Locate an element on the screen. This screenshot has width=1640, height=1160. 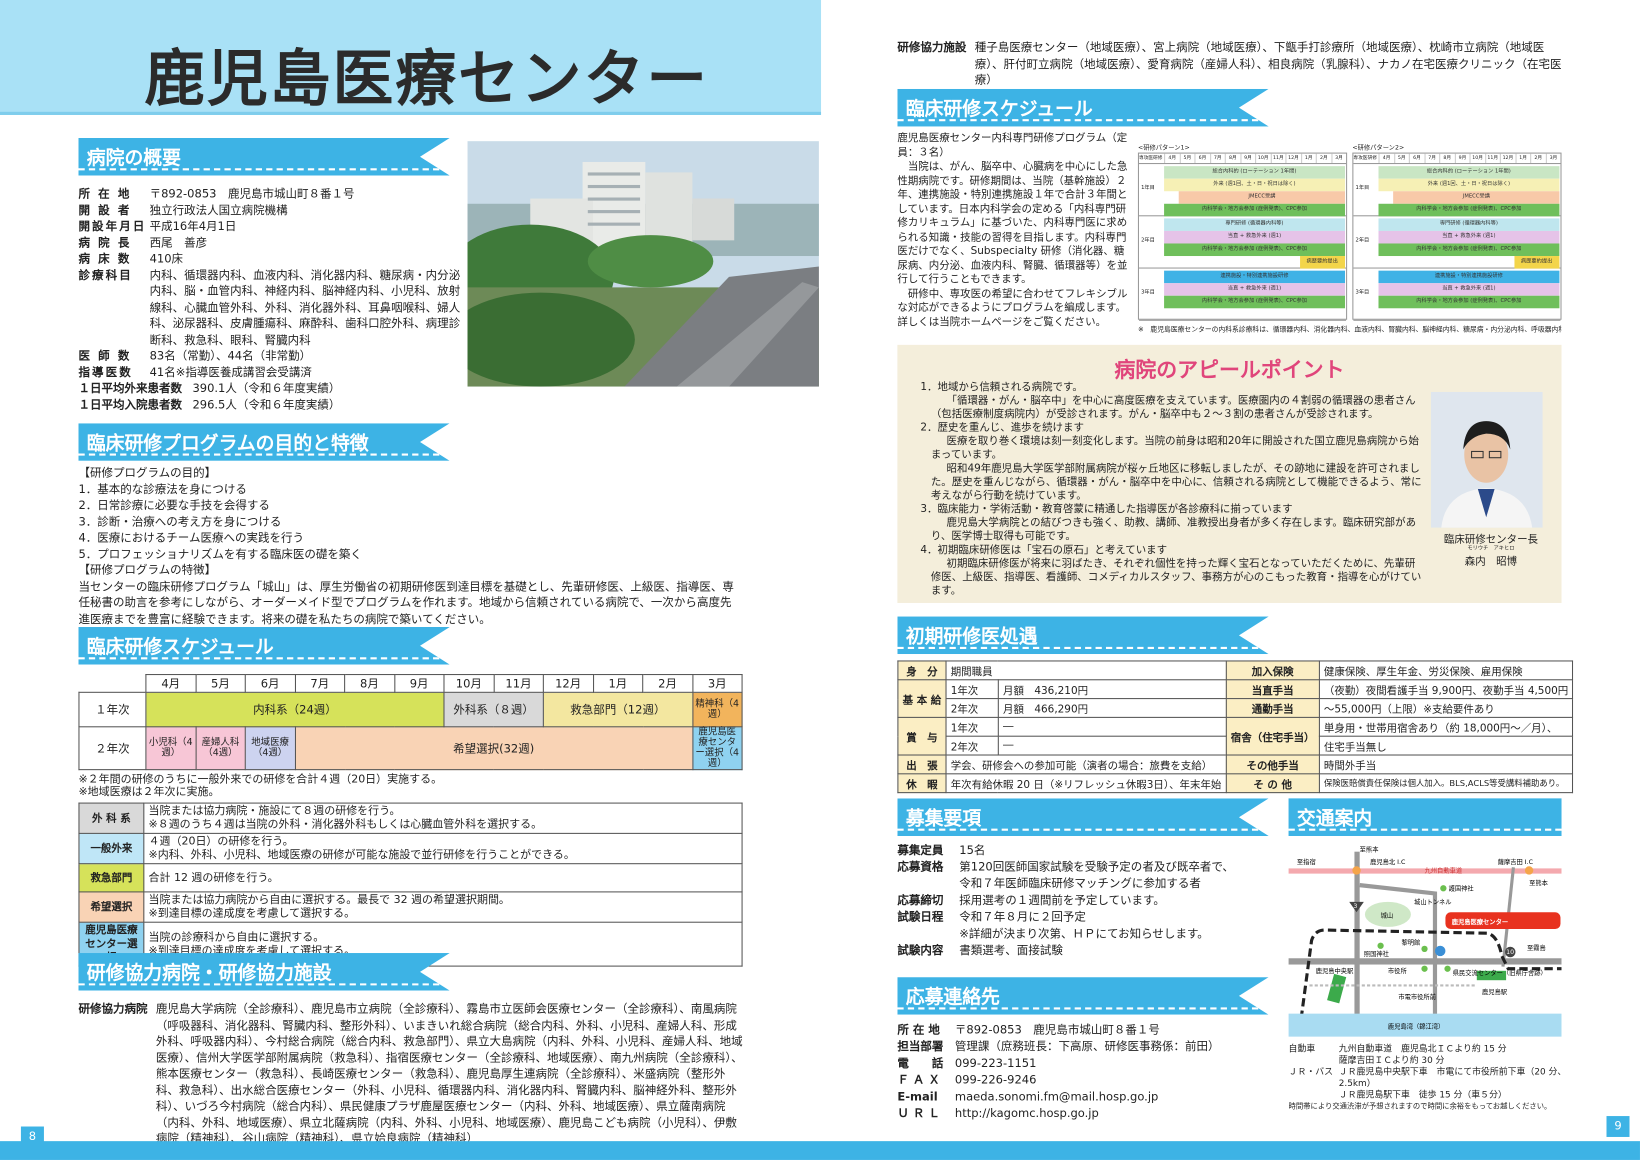
overview-row: 病 床 数 410床 is located at coordinates (269, 259).